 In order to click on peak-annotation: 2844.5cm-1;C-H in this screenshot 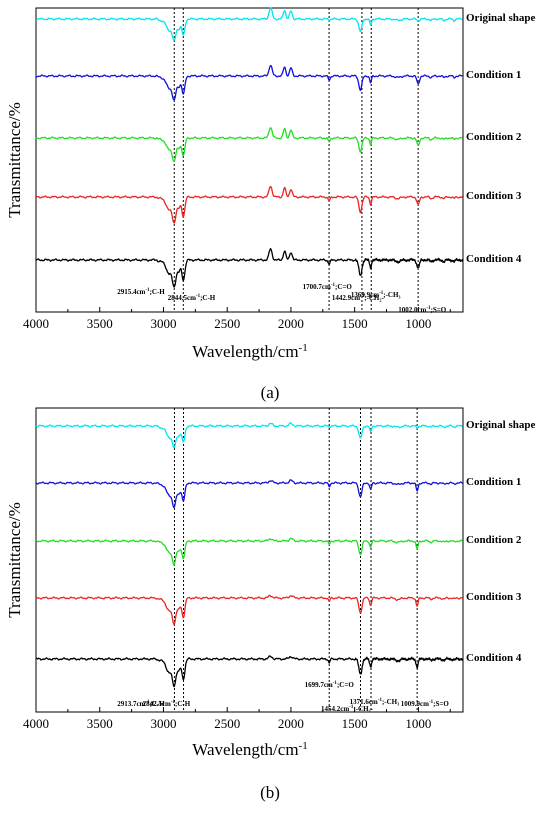, I will do `click(192, 298)`.